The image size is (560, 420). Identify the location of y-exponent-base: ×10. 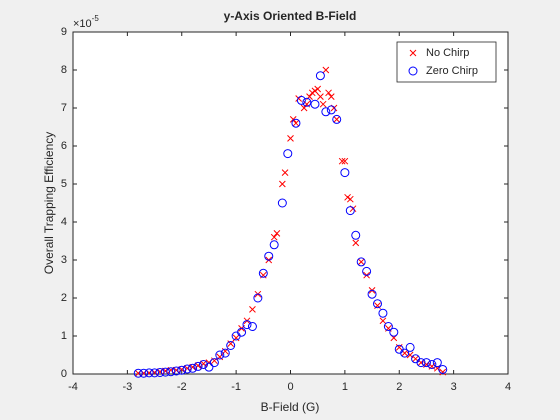
(82, 24).